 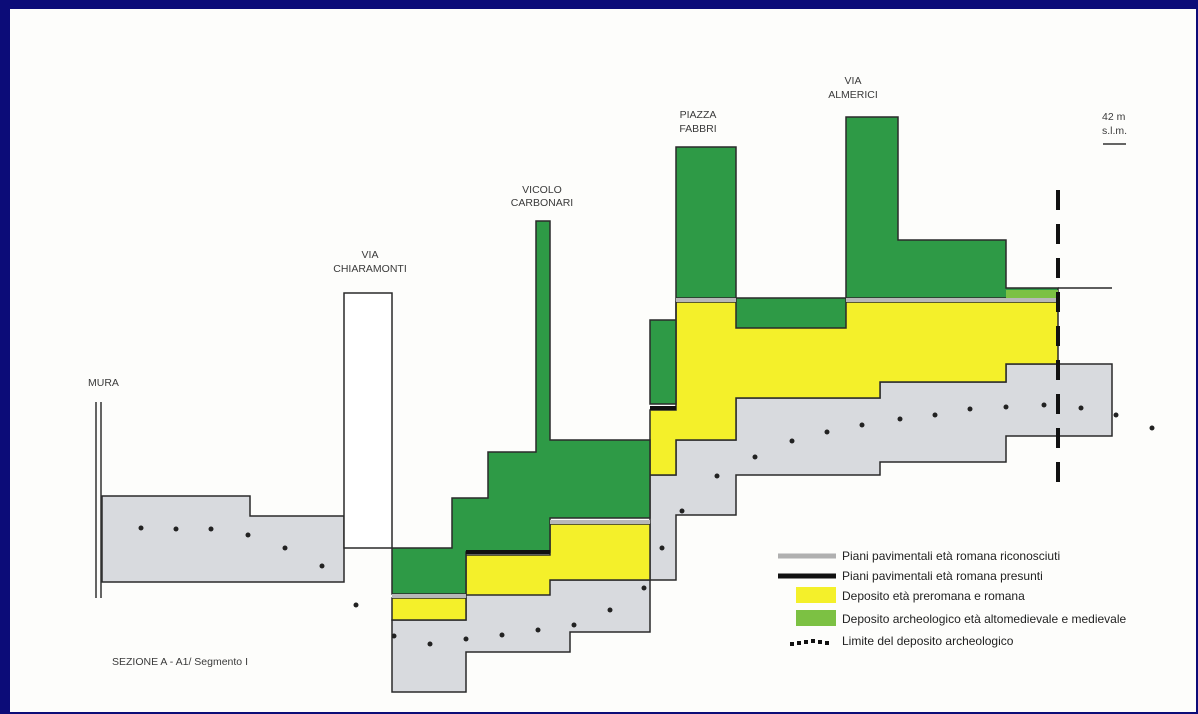 What do you see at coordinates (542, 190) in the screenshot?
I see `label-vicolo-carbonari-1: VICOLO` at bounding box center [542, 190].